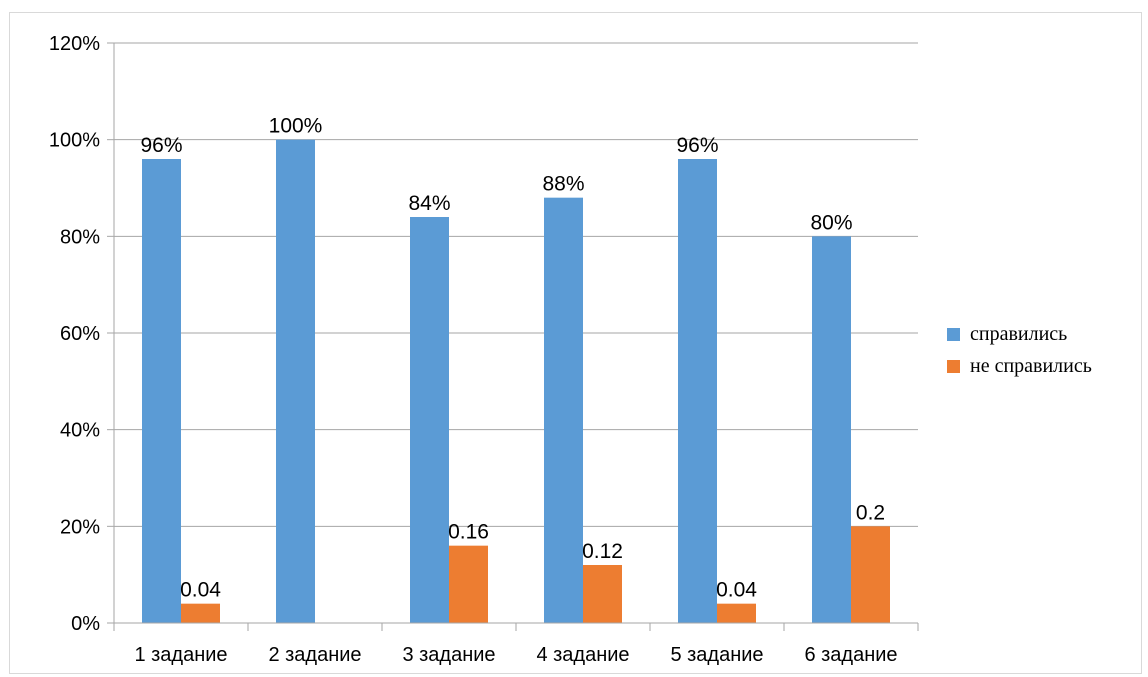  Describe the element at coordinates (582, 655) in the screenshot. I see `x-tick-label: 4 задание` at that location.